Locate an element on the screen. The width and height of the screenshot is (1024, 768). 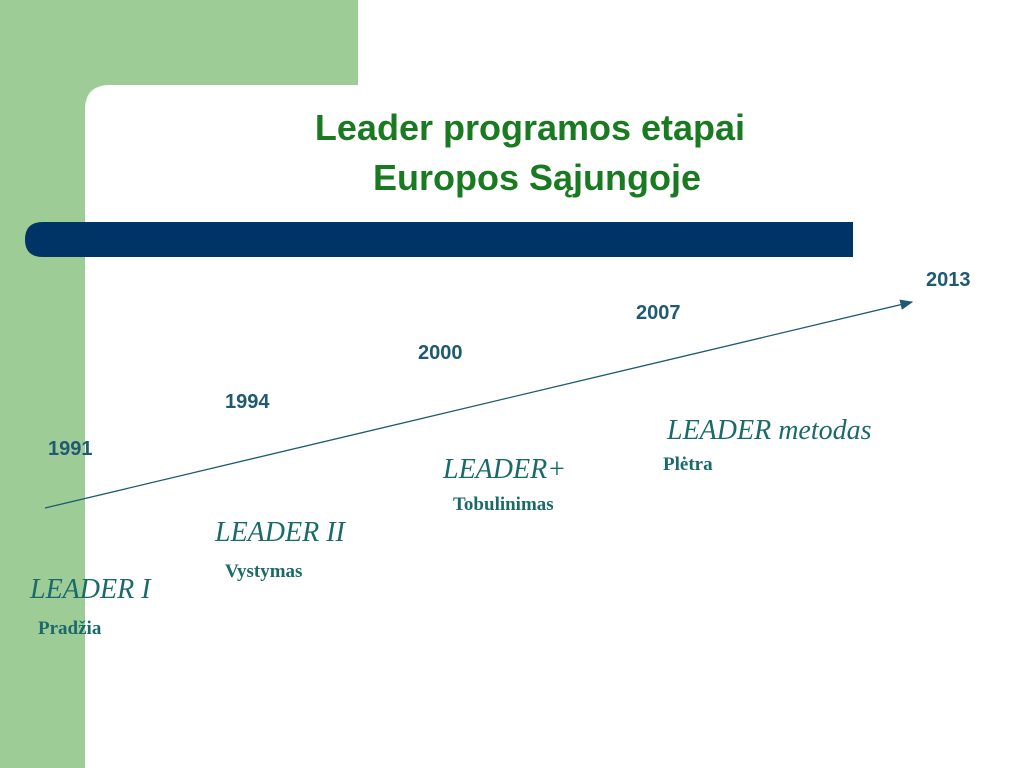
year-label: 2000 is located at coordinates (440, 353).